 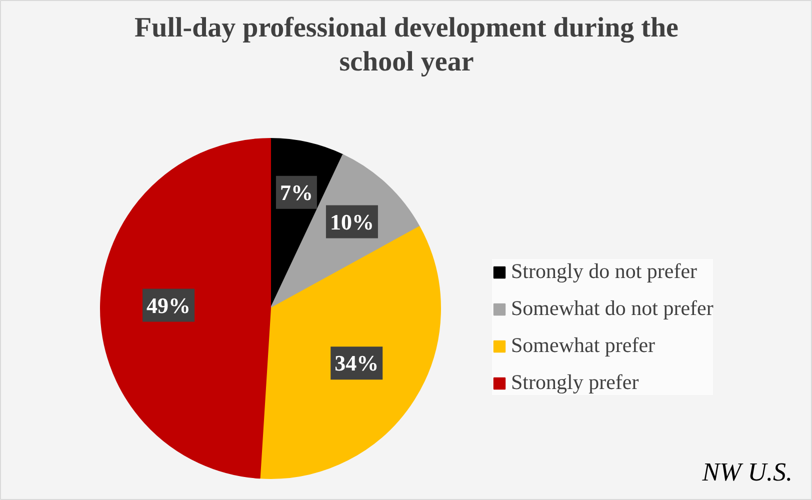 What do you see at coordinates (168, 305) in the screenshot?
I see `data-label: 49%` at bounding box center [168, 305].